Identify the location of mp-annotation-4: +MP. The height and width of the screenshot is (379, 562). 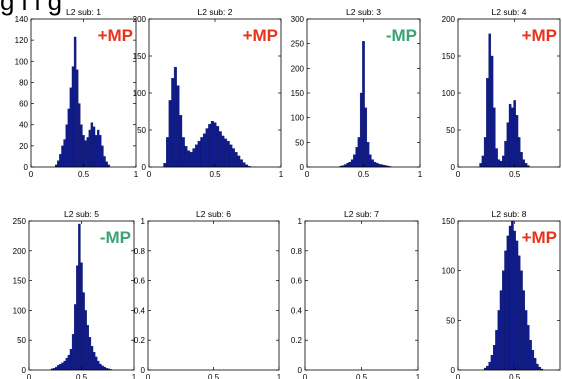
(539, 35).